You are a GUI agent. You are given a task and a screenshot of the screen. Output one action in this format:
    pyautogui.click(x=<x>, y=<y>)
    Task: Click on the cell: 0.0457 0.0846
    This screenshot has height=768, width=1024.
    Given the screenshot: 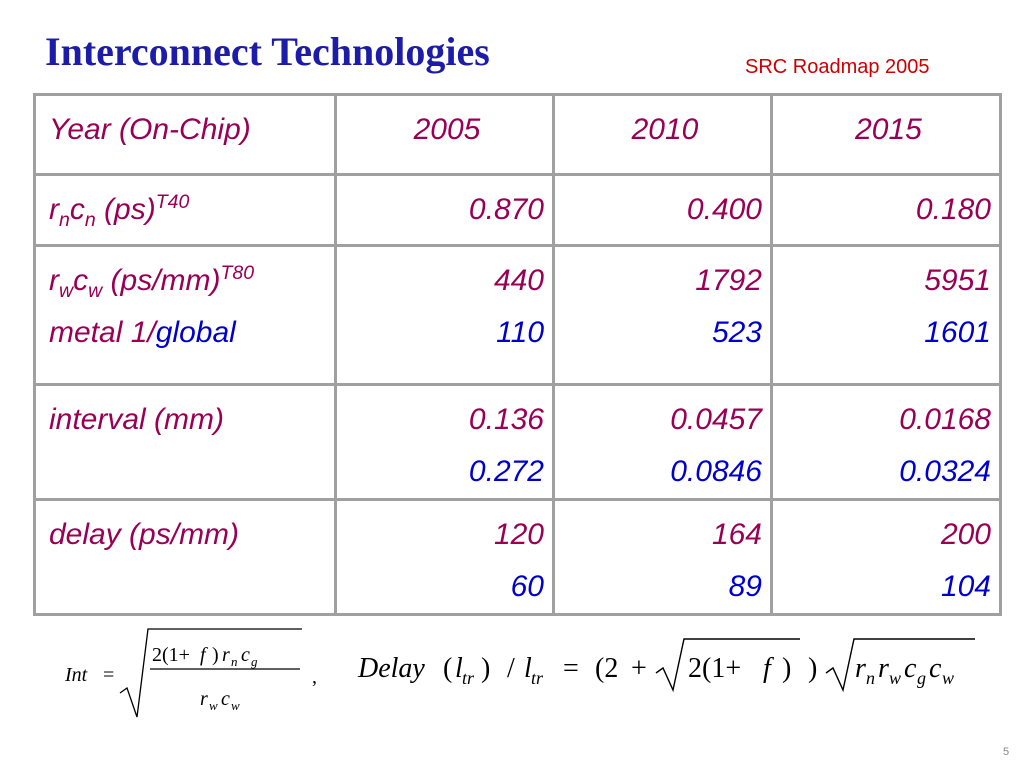 What is the action you would take?
    pyautogui.click(x=662, y=442)
    